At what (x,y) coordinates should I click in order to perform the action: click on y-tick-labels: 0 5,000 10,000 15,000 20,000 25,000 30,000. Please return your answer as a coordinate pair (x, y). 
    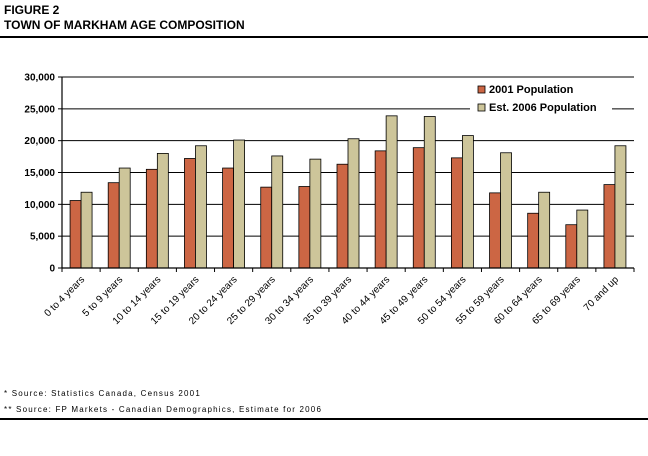
    Looking at the image, I should click on (39, 174).